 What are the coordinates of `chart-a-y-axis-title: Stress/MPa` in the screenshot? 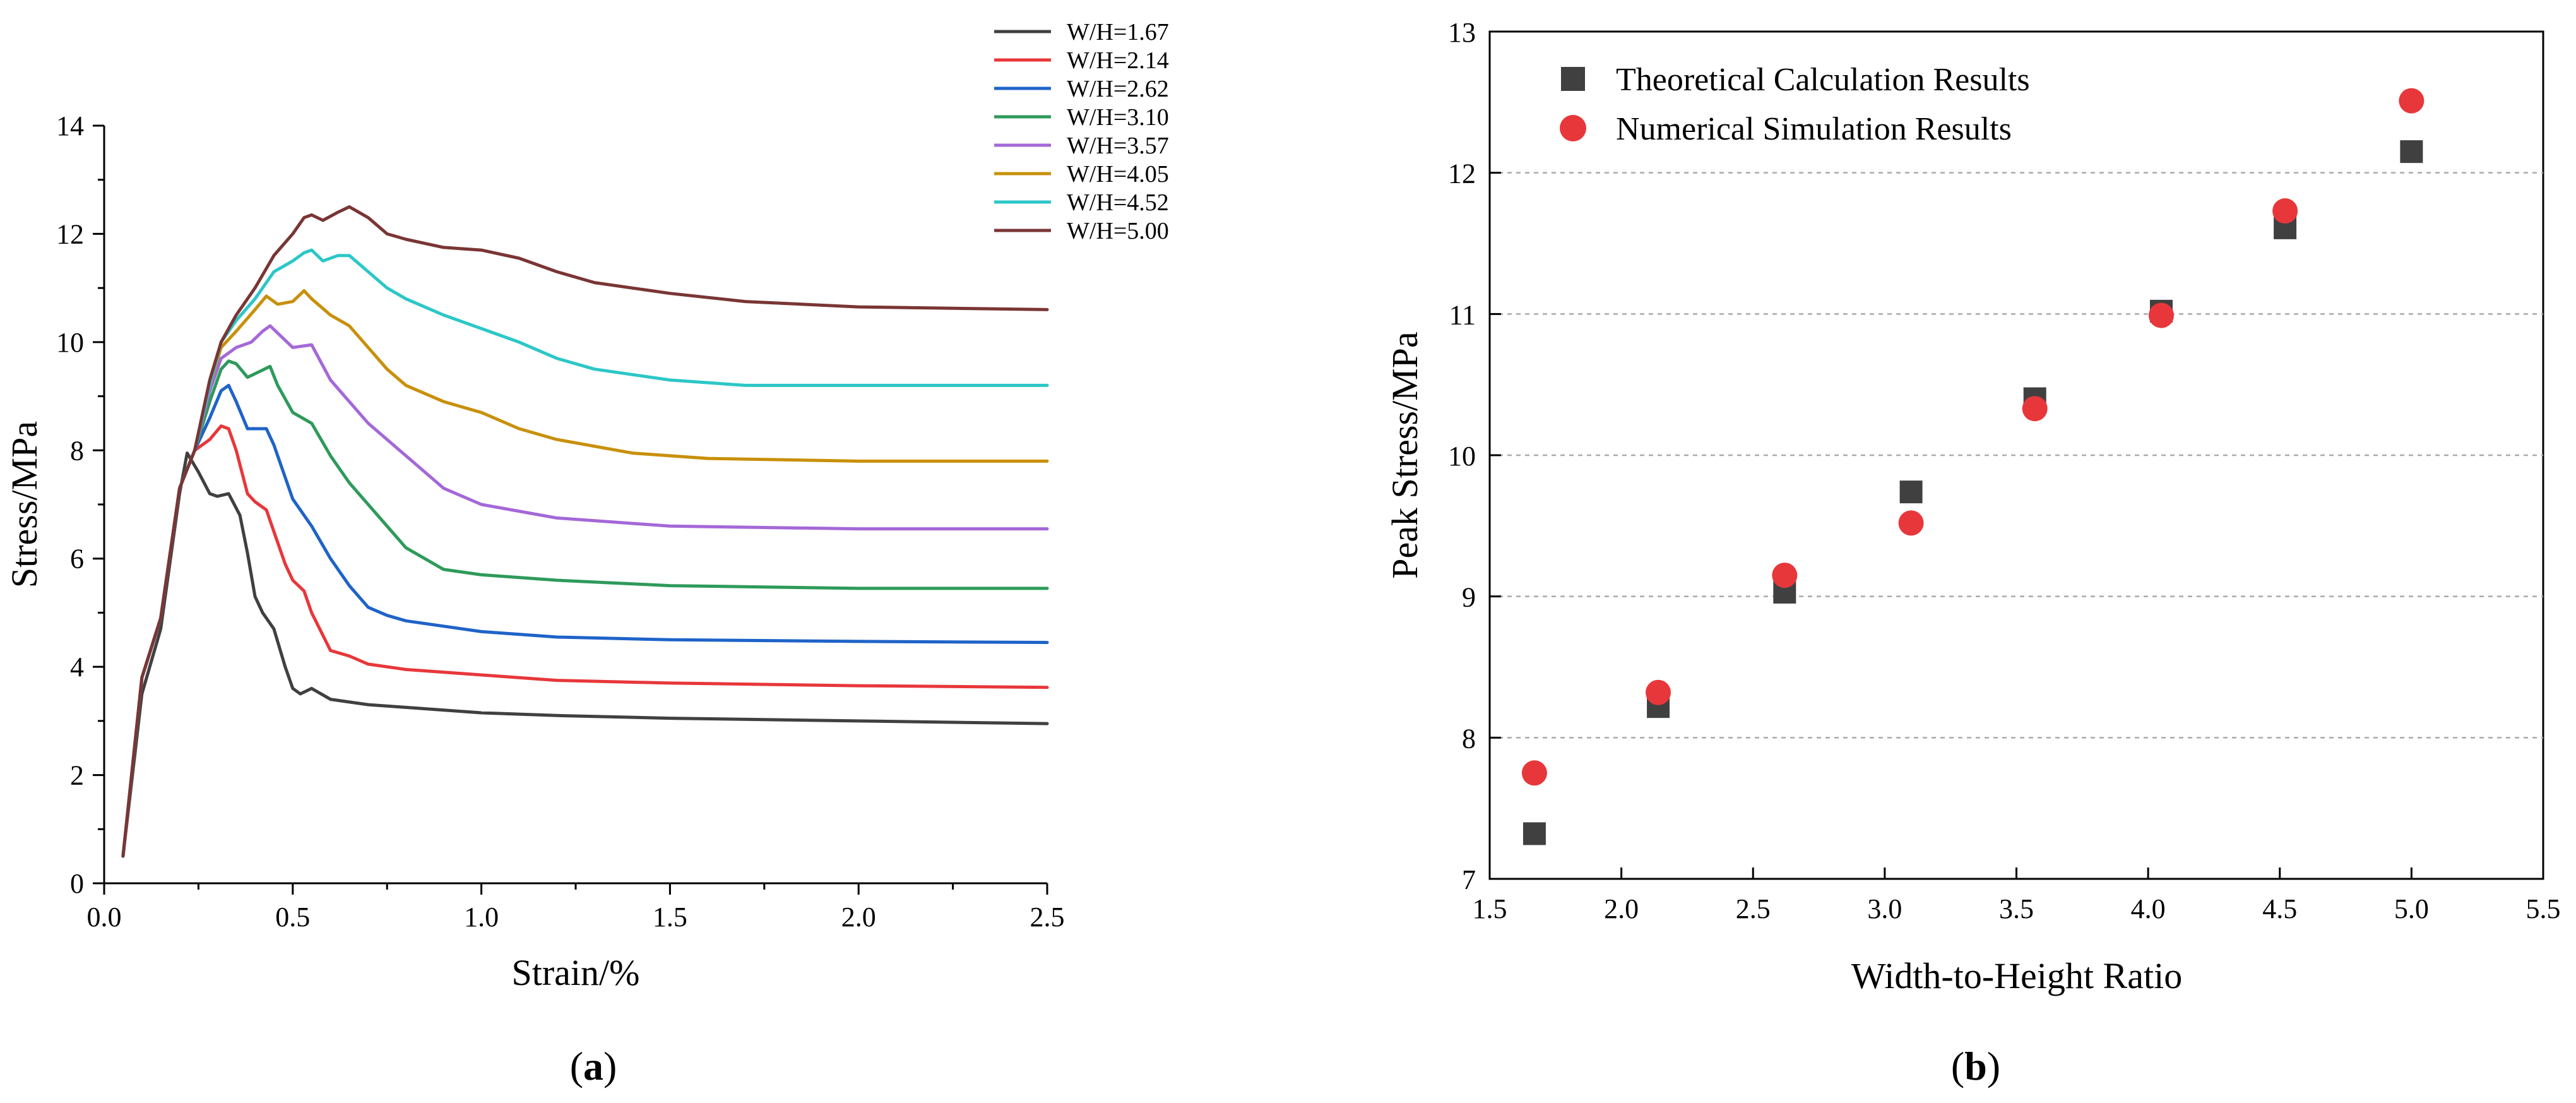 It's located at (25, 504).